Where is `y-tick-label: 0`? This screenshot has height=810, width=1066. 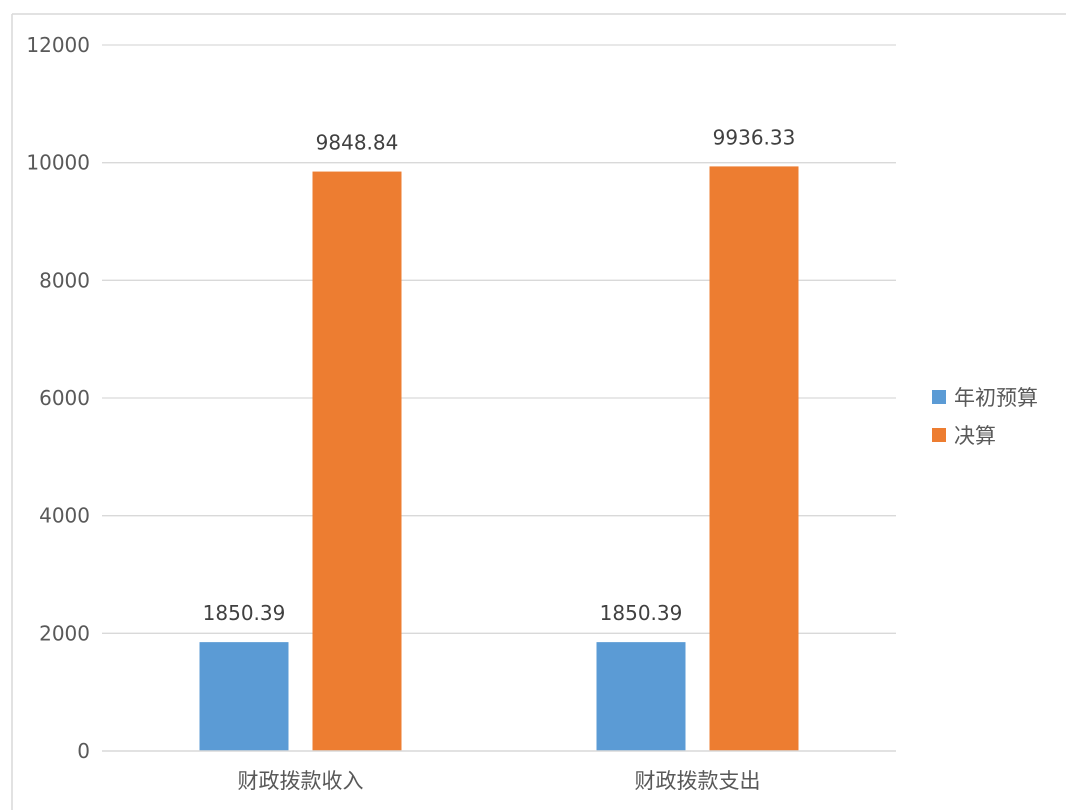
y-tick-label: 0 is located at coordinates (83, 751).